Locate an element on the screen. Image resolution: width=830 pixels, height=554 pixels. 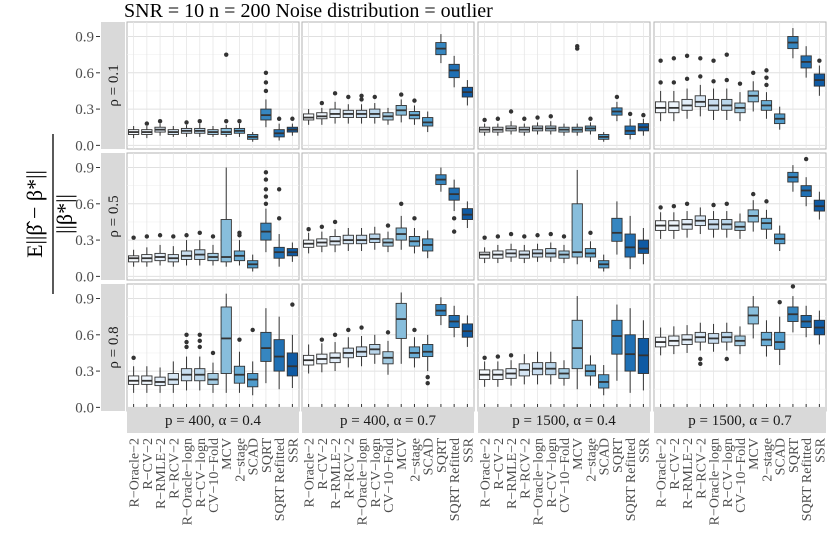
y-tick-label: 0.0 is located at coordinates (84, 408).